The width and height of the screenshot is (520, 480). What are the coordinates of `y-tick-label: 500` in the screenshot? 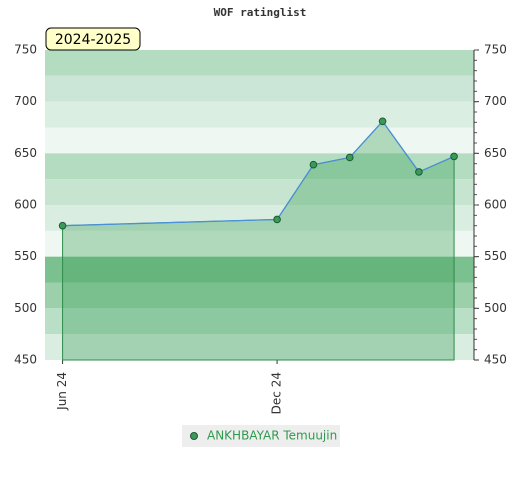 It's located at (25, 308).